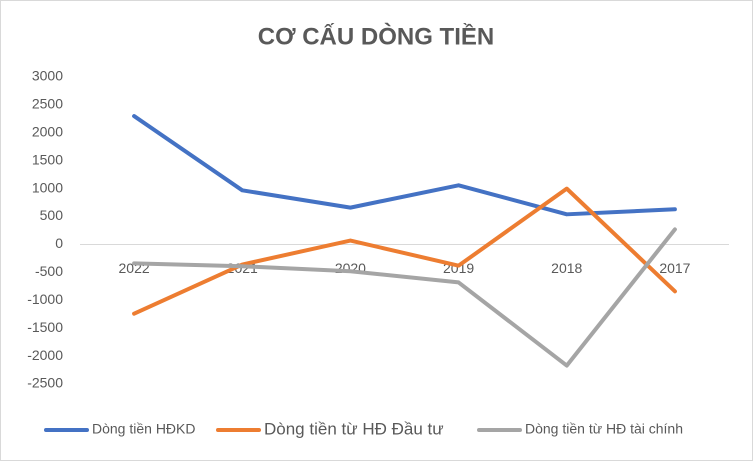  I want to click on x-tick-label: 2017, so click(674, 268).